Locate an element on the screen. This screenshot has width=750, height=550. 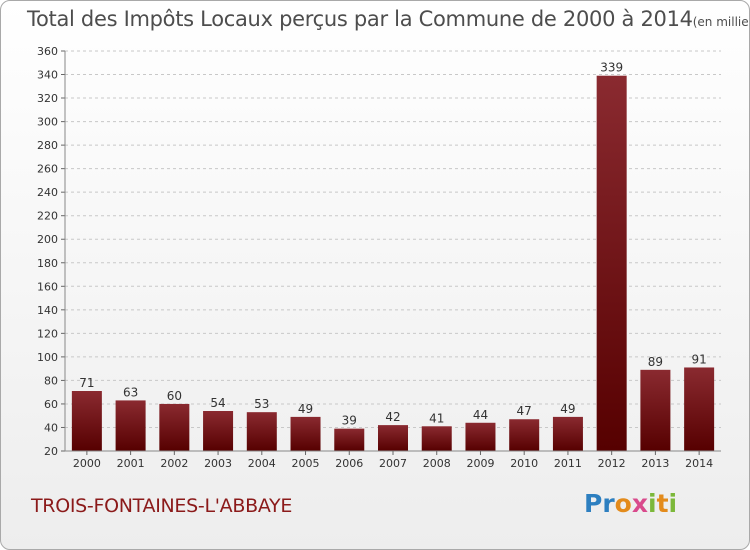
proxiti-logo: Proxiti is located at coordinates (631, 503).